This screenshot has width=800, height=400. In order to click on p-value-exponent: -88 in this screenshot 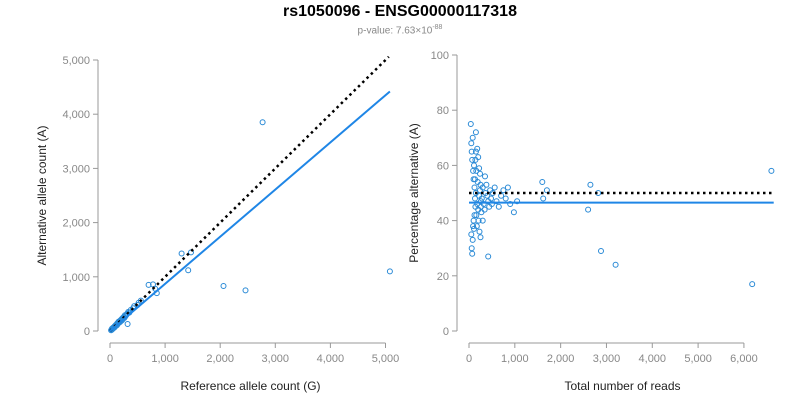, I will do `click(437, 27)`.